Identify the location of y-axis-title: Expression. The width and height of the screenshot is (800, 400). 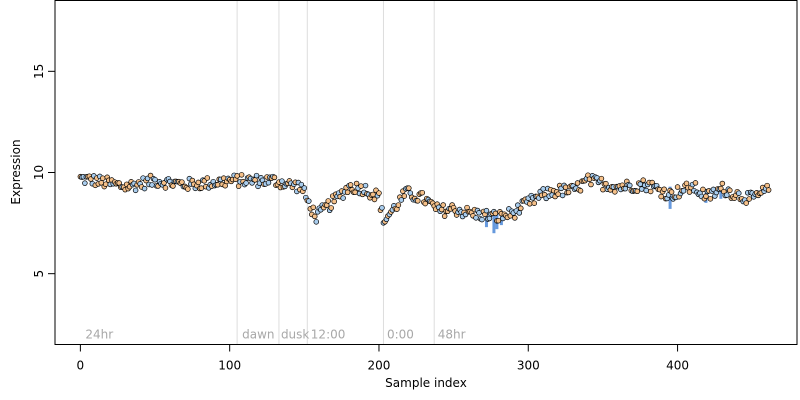
(16, 171).